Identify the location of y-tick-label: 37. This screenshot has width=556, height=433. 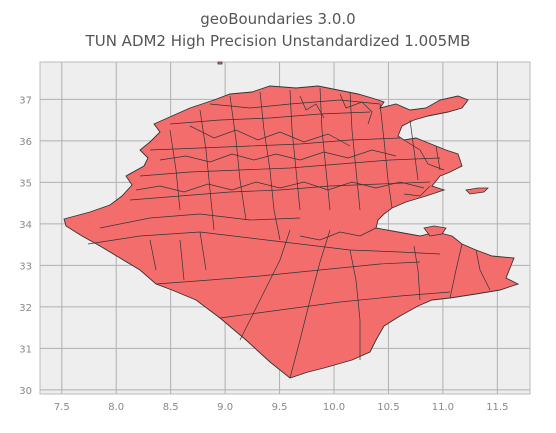
(25, 100).